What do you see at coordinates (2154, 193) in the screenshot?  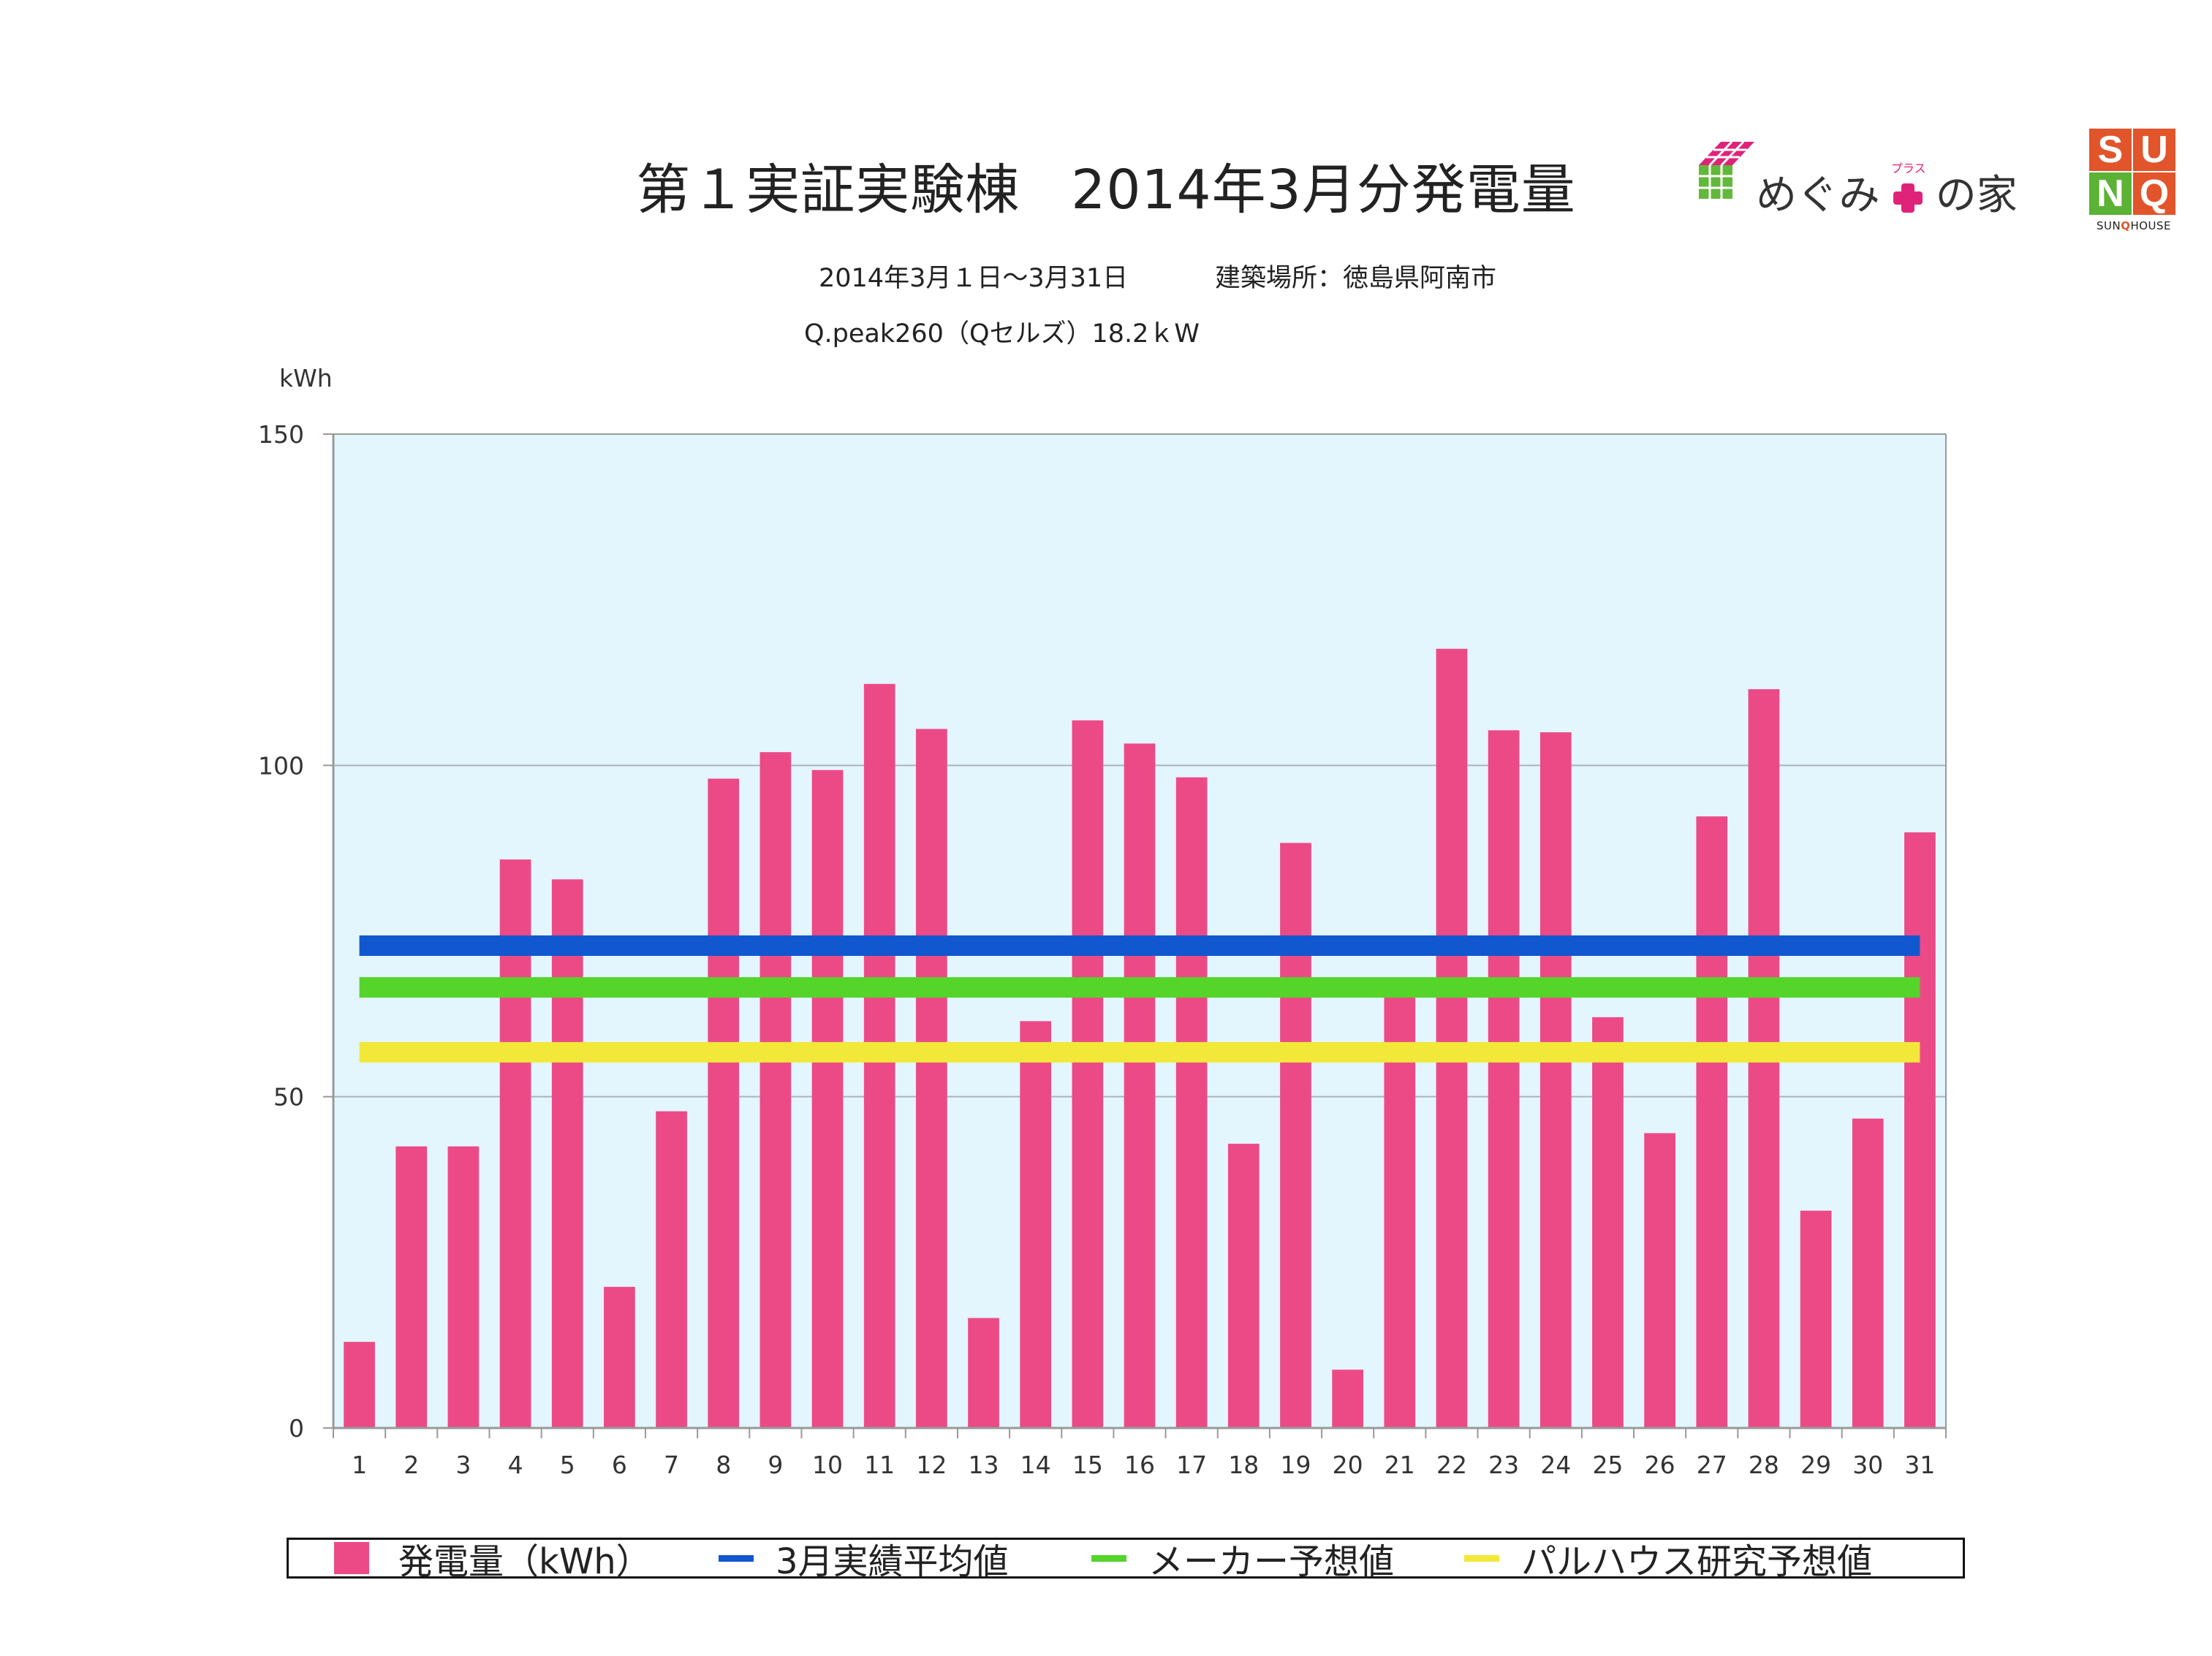 I see `sunq-letter-q: Q` at bounding box center [2154, 193].